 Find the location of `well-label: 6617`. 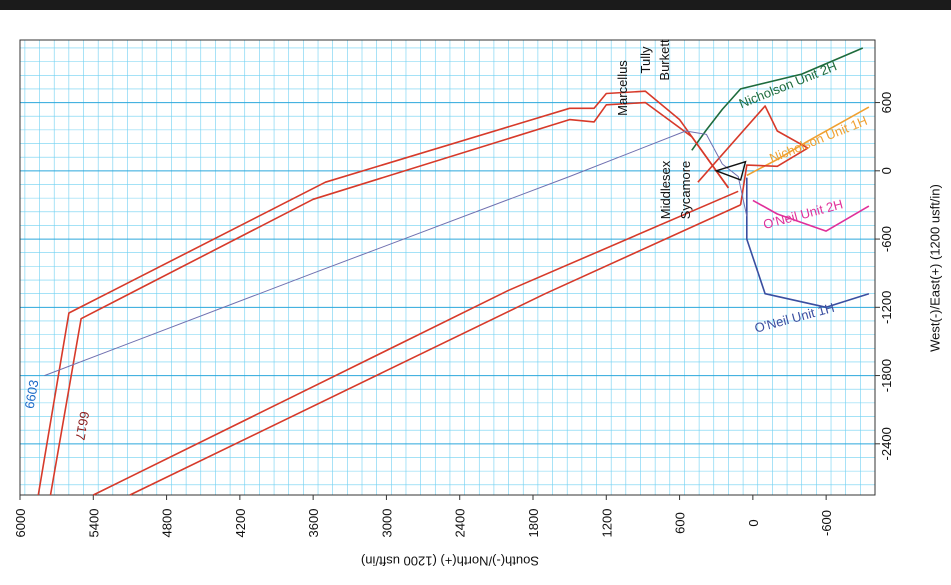

well-label: 6617 is located at coordinates (83, 425).